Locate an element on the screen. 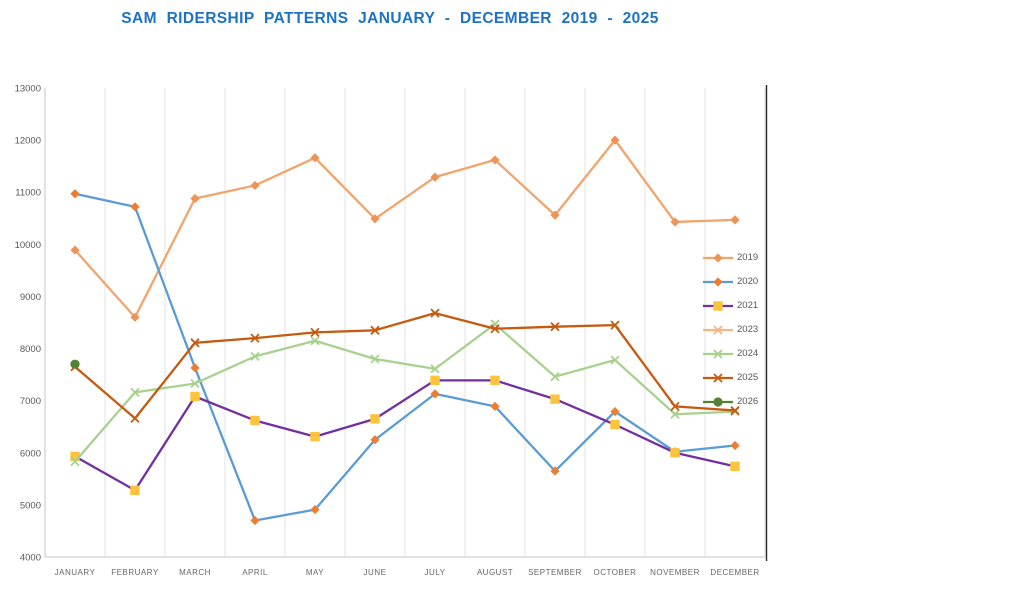 The image size is (1024, 604). legend-label: 2024 is located at coordinates (748, 354).